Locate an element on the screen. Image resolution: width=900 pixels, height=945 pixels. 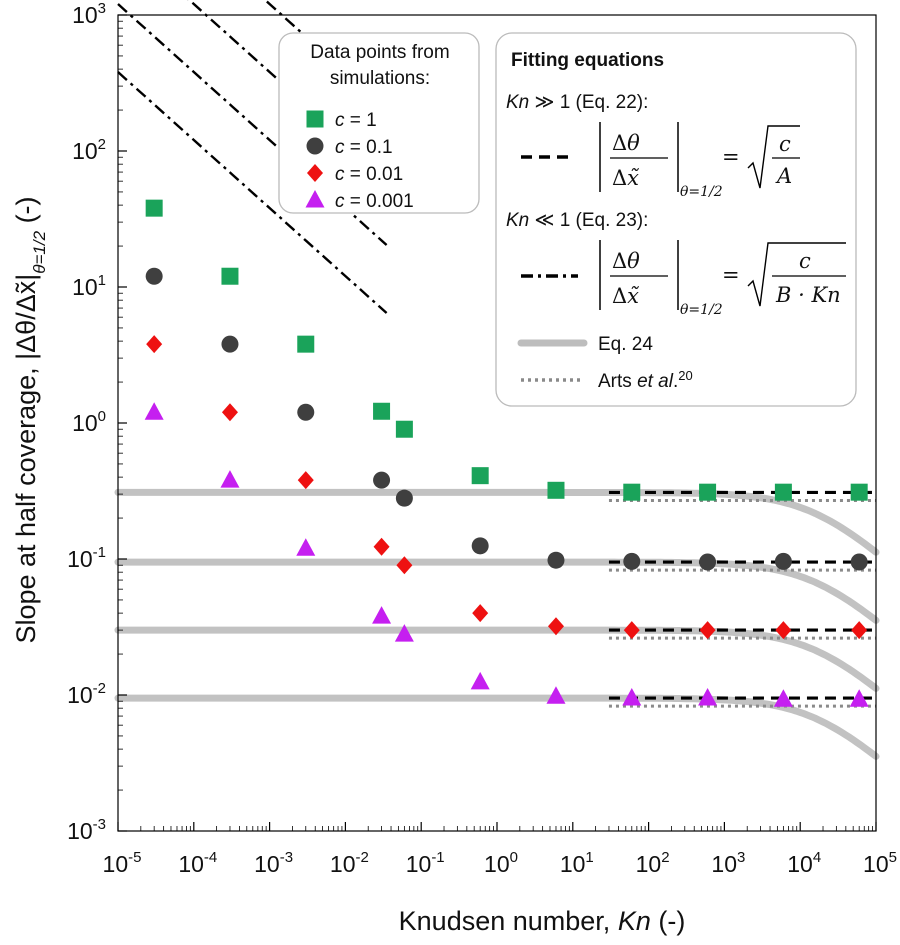
legend-marker-diamond is located at coordinates (315, 173).